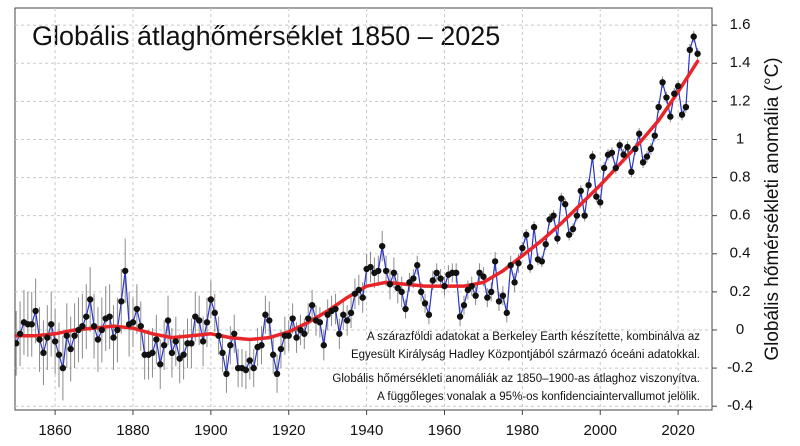 The width and height of the screenshot is (800, 446). What do you see at coordinates (444, 430) in the screenshot?
I see `x-tick-label: 1960` at bounding box center [444, 430].